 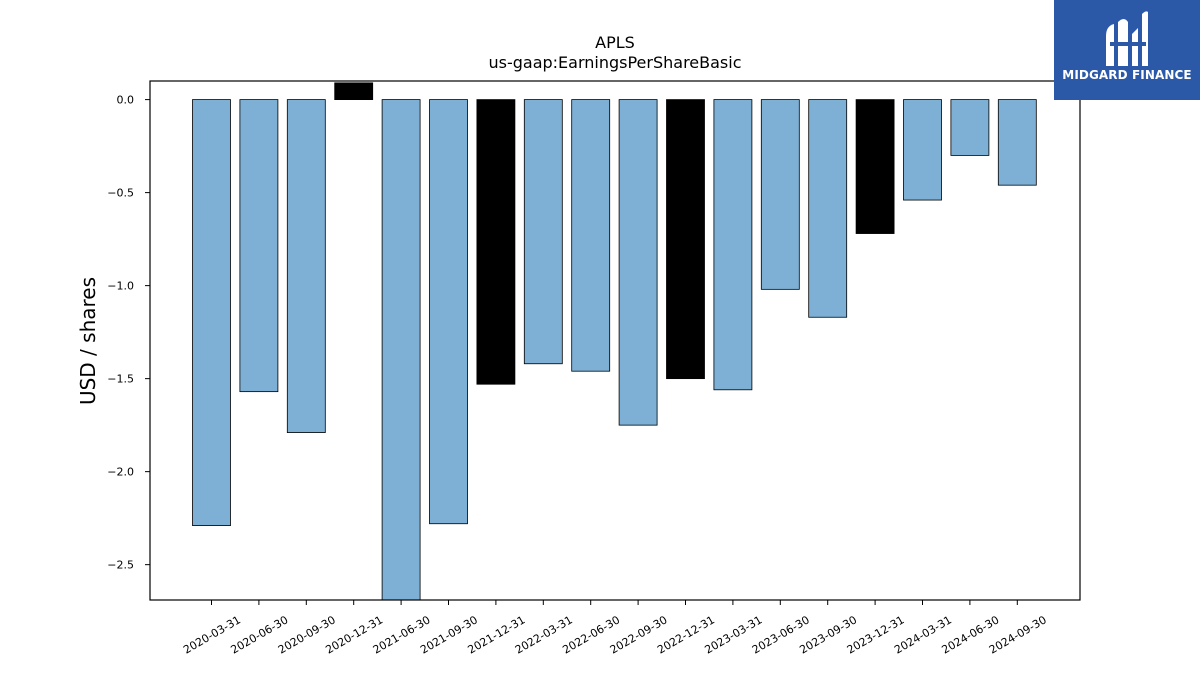 What do you see at coordinates (120, 379) in the screenshot?
I see `y-tick-label: −1.5` at bounding box center [120, 379].